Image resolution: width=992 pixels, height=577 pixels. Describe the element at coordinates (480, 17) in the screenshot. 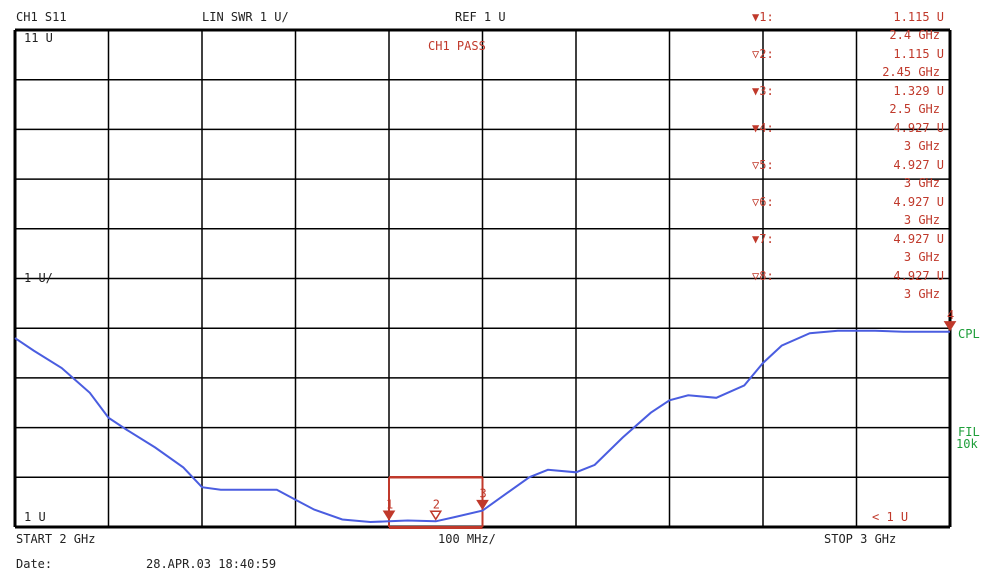

I see `ref-label: REF 1 U` at that location.